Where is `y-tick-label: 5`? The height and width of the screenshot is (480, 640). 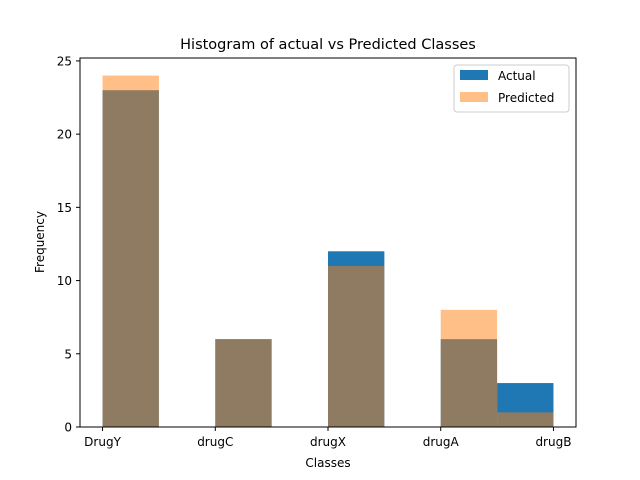 y-tick-label: 5 is located at coordinates (68, 354).